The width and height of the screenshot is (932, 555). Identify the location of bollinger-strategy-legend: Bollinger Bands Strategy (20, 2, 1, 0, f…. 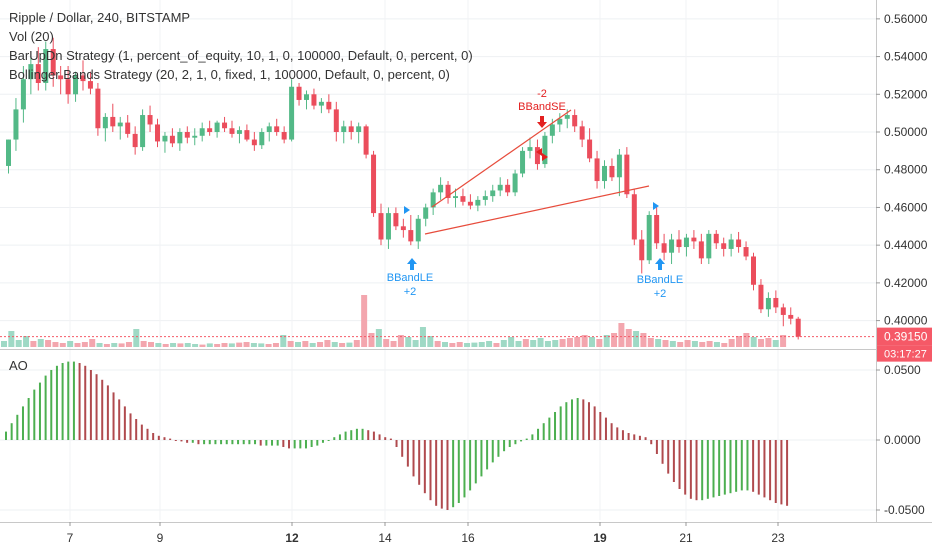
(229, 74).